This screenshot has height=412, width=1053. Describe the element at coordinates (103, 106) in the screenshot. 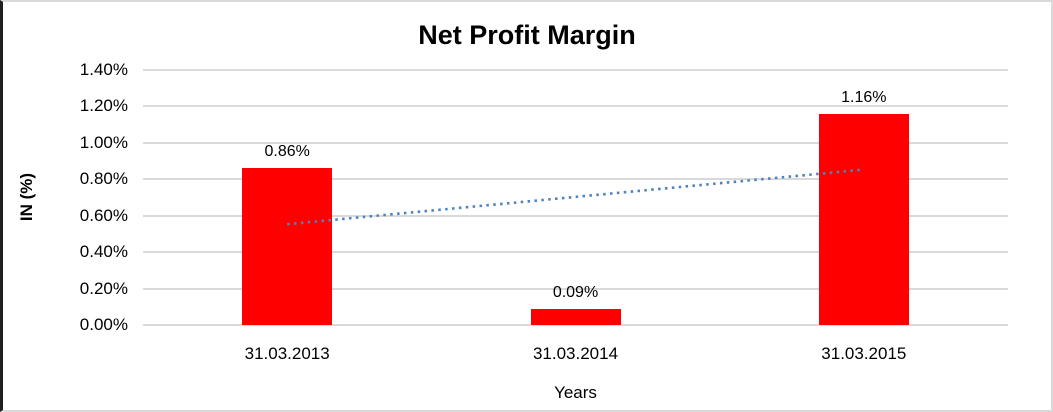

I see `y-tick-label: 1.20%` at that location.